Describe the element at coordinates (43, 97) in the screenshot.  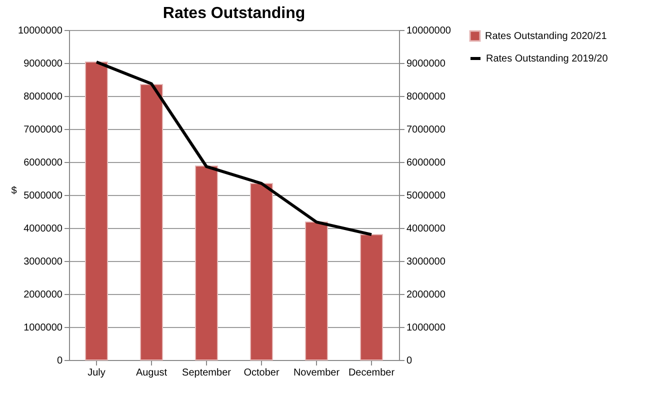
I see `y-tick-label: 8000000` at that location.